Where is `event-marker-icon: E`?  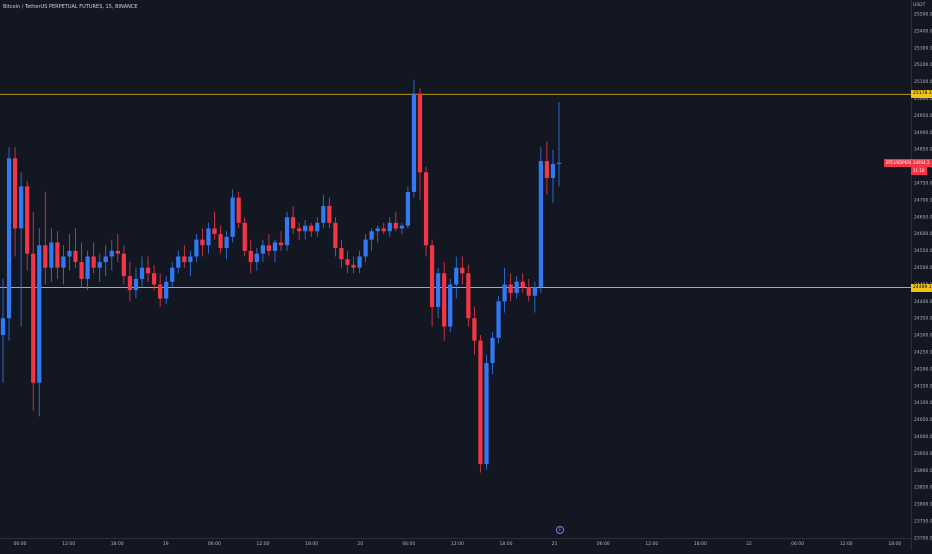
event-marker-icon: E is located at coordinates (560, 530).